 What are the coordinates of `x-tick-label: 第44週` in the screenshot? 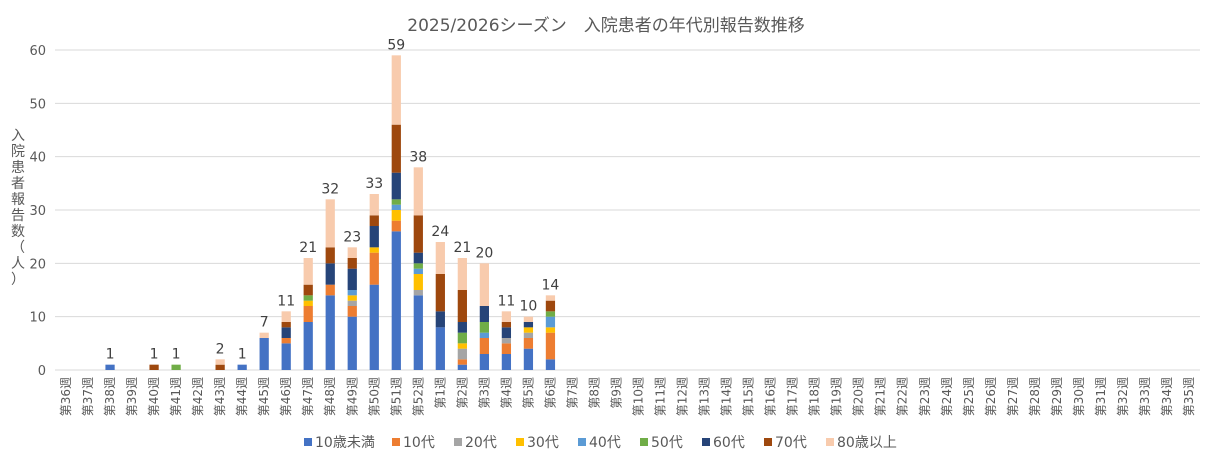 It's located at (242, 396).